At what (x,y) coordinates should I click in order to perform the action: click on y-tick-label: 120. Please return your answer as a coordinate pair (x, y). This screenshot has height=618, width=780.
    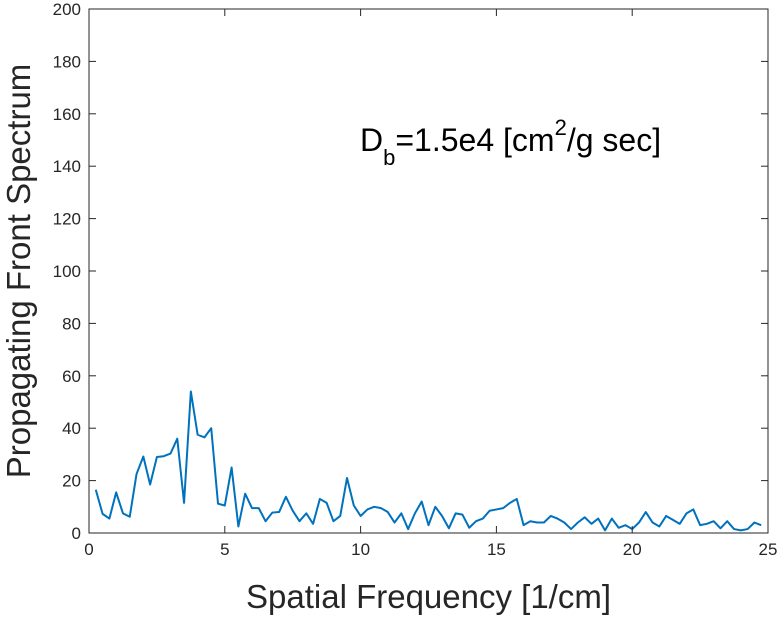
    Looking at the image, I should click on (67, 219).